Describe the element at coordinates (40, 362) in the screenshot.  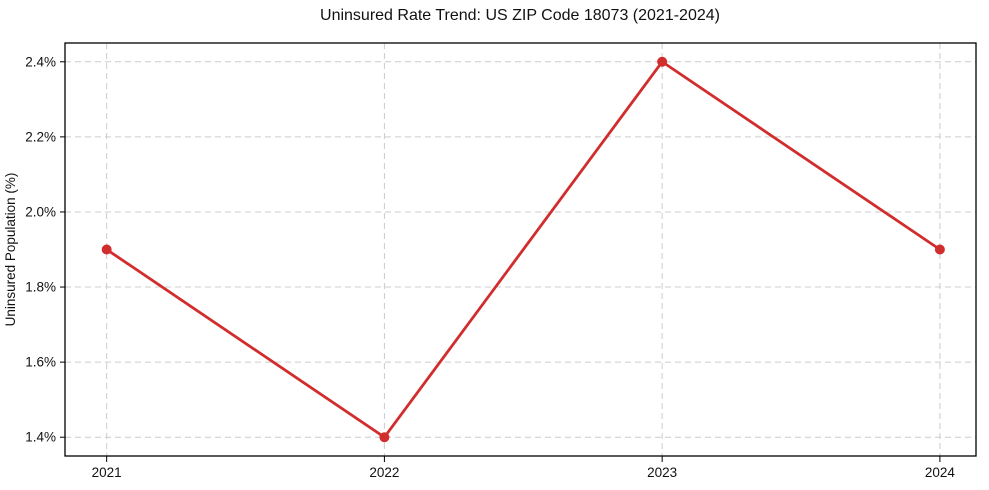
I see `y-tick-label: 1.6%` at that location.